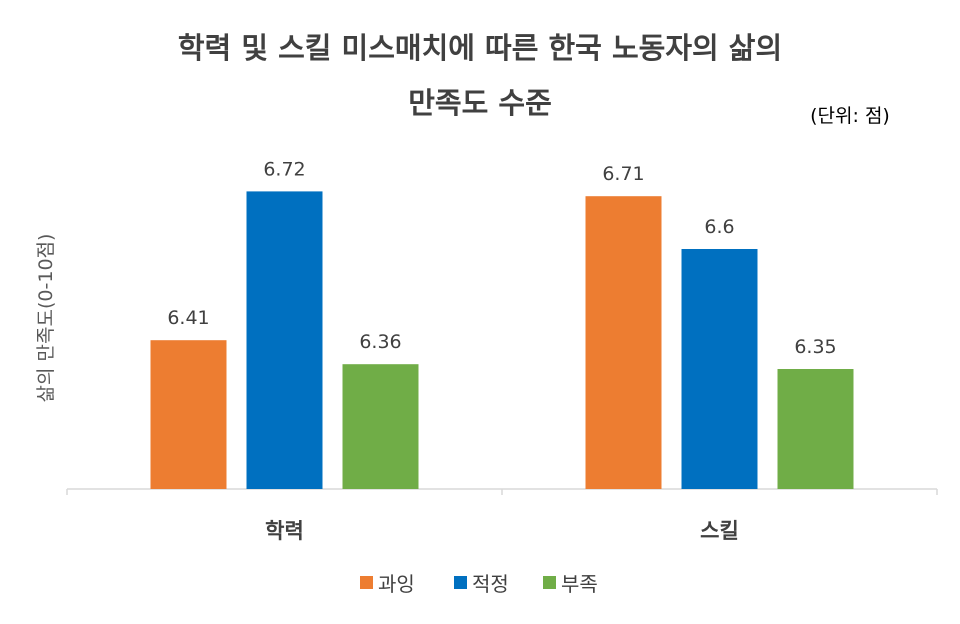 The width and height of the screenshot is (960, 624). Describe the element at coordinates (284, 169) in the screenshot. I see `data-label: 6.72` at that location.